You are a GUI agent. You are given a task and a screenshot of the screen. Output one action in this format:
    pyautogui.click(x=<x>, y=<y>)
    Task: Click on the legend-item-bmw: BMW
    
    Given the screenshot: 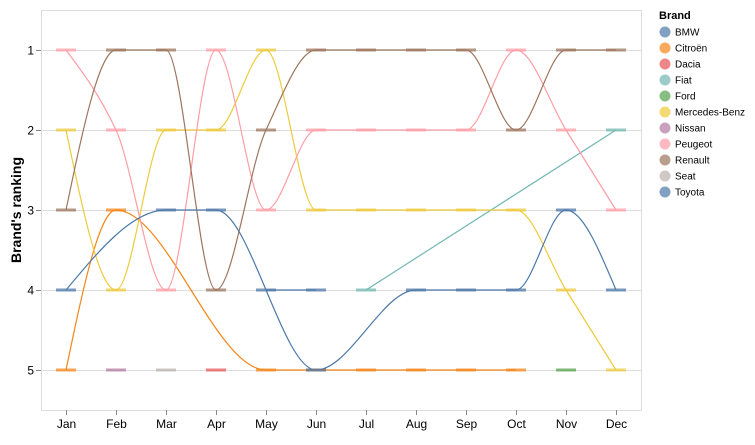 What is the action you would take?
    pyautogui.click(x=680, y=32)
    